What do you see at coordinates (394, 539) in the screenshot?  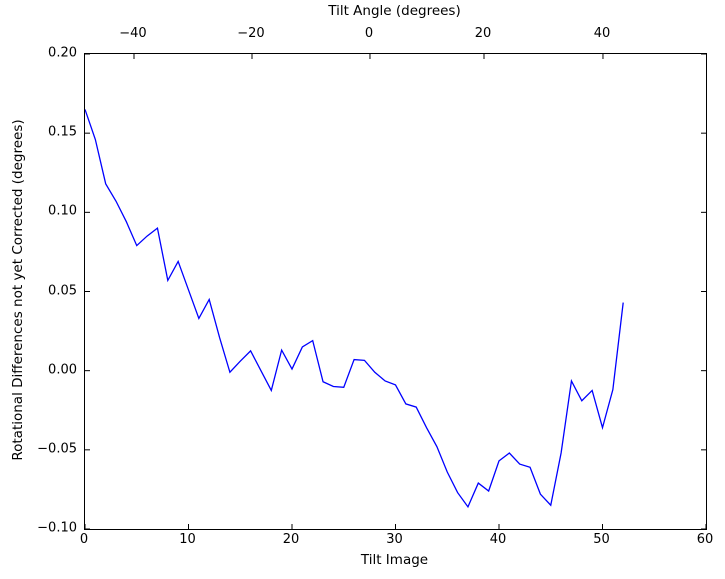 I see `x-tick-label: 30` at bounding box center [394, 539].